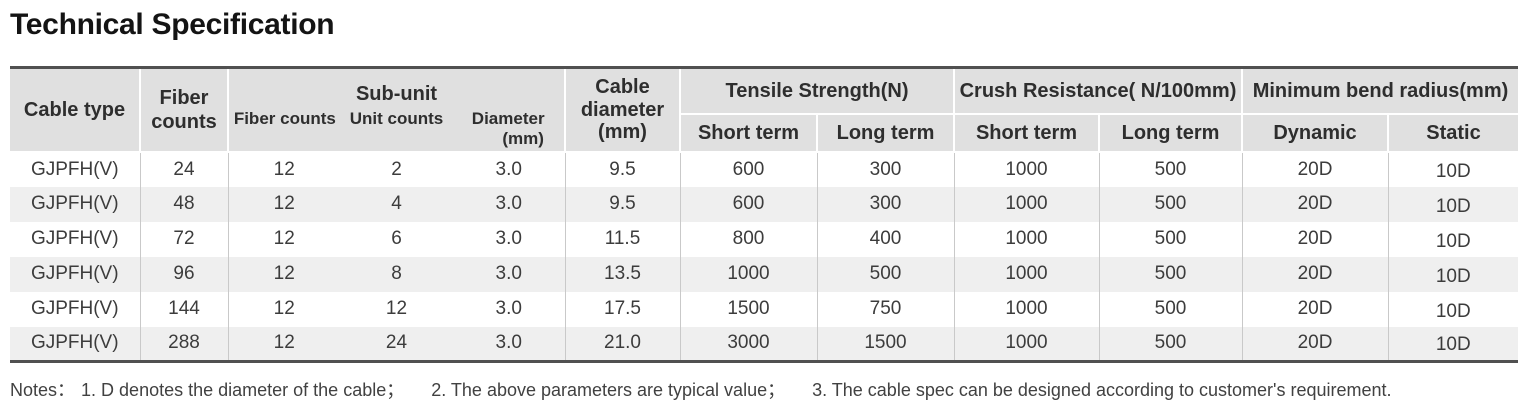  What do you see at coordinates (622, 239) in the screenshot?
I see `cell-cable-diameter: 11.5` at bounding box center [622, 239].